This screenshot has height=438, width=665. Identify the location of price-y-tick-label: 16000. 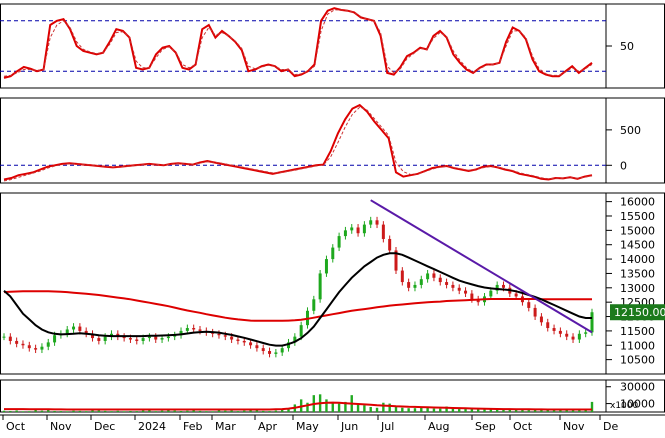
(637, 202).